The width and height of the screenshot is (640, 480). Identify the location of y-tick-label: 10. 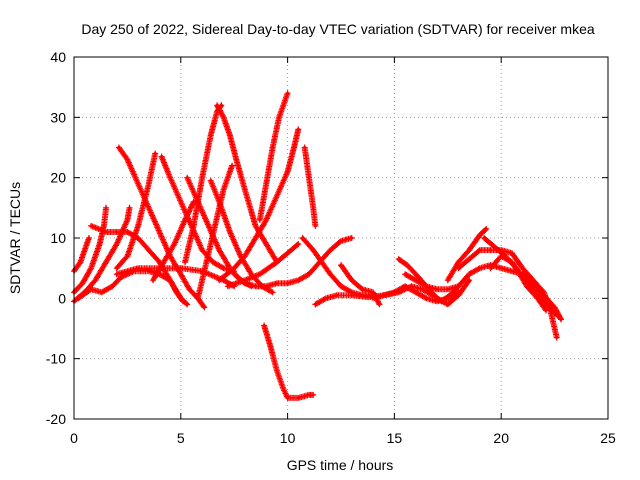
(58, 238).